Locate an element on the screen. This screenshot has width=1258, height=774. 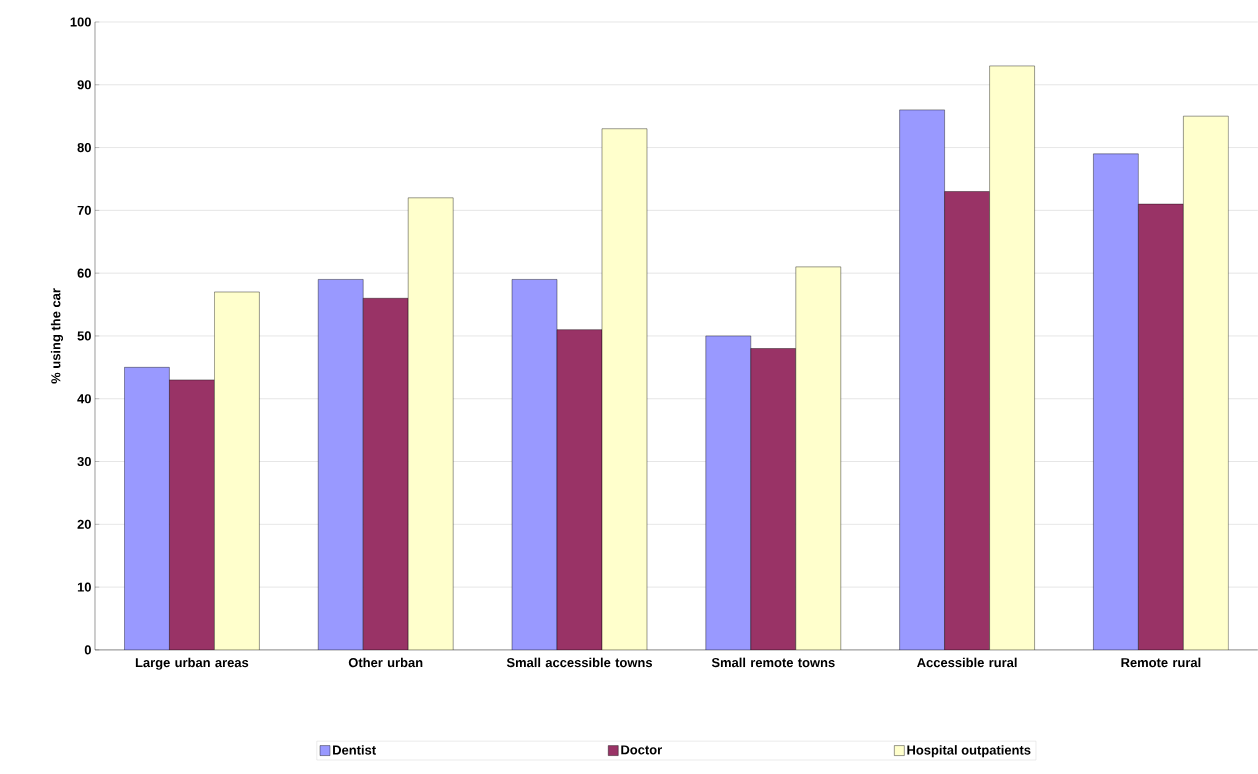
y-tick-label: 100 is located at coordinates (80, 22).